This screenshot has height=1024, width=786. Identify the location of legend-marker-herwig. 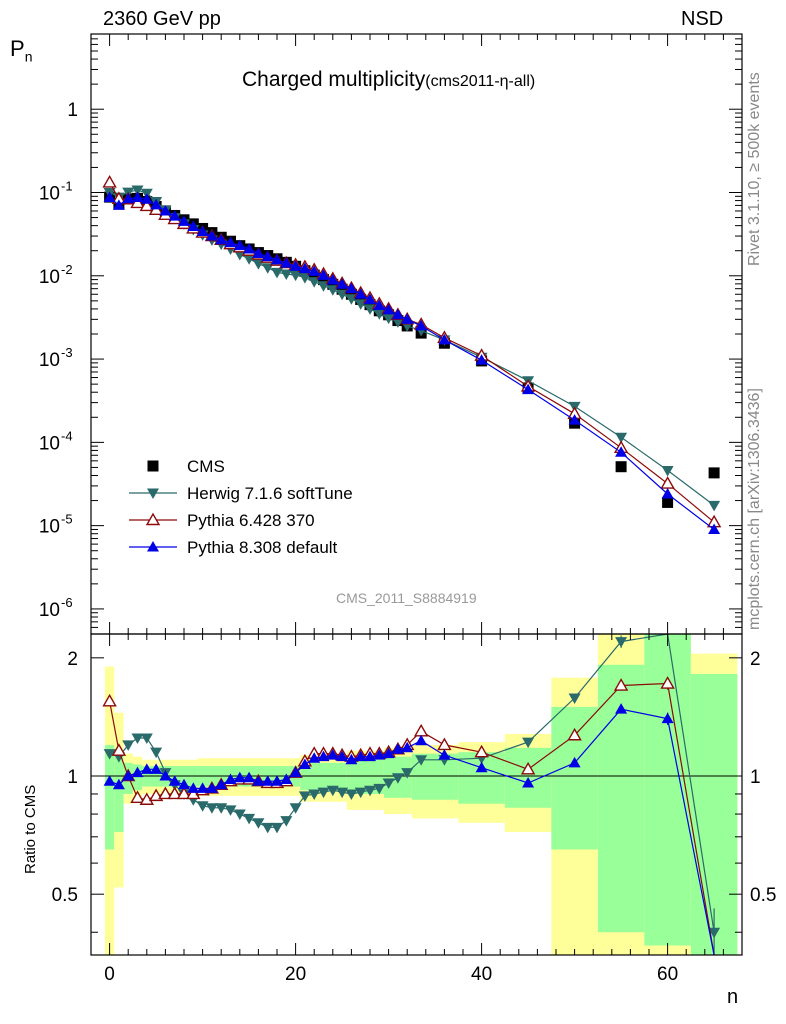
(153, 493).